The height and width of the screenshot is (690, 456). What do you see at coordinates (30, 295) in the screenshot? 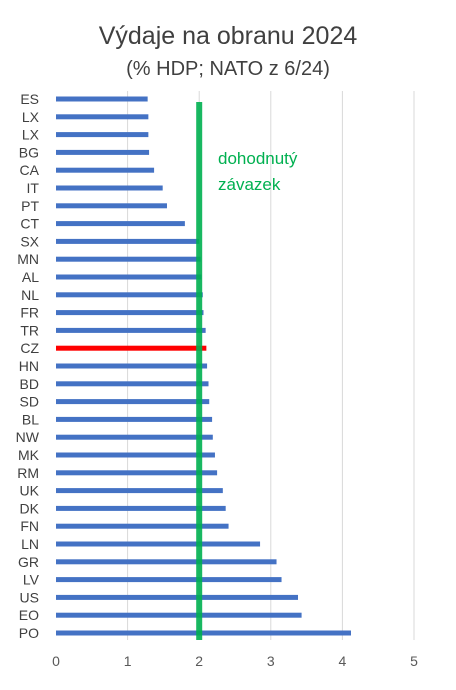
I see `category-label: NL` at bounding box center [30, 295].